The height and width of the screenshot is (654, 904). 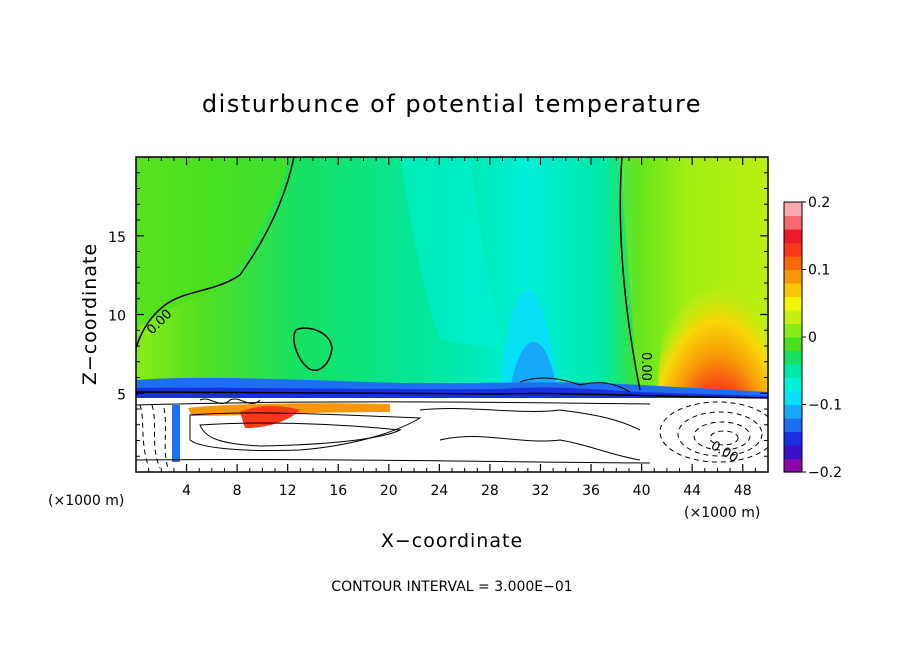 I want to click on lower-contour-a, so click(x=305, y=432).